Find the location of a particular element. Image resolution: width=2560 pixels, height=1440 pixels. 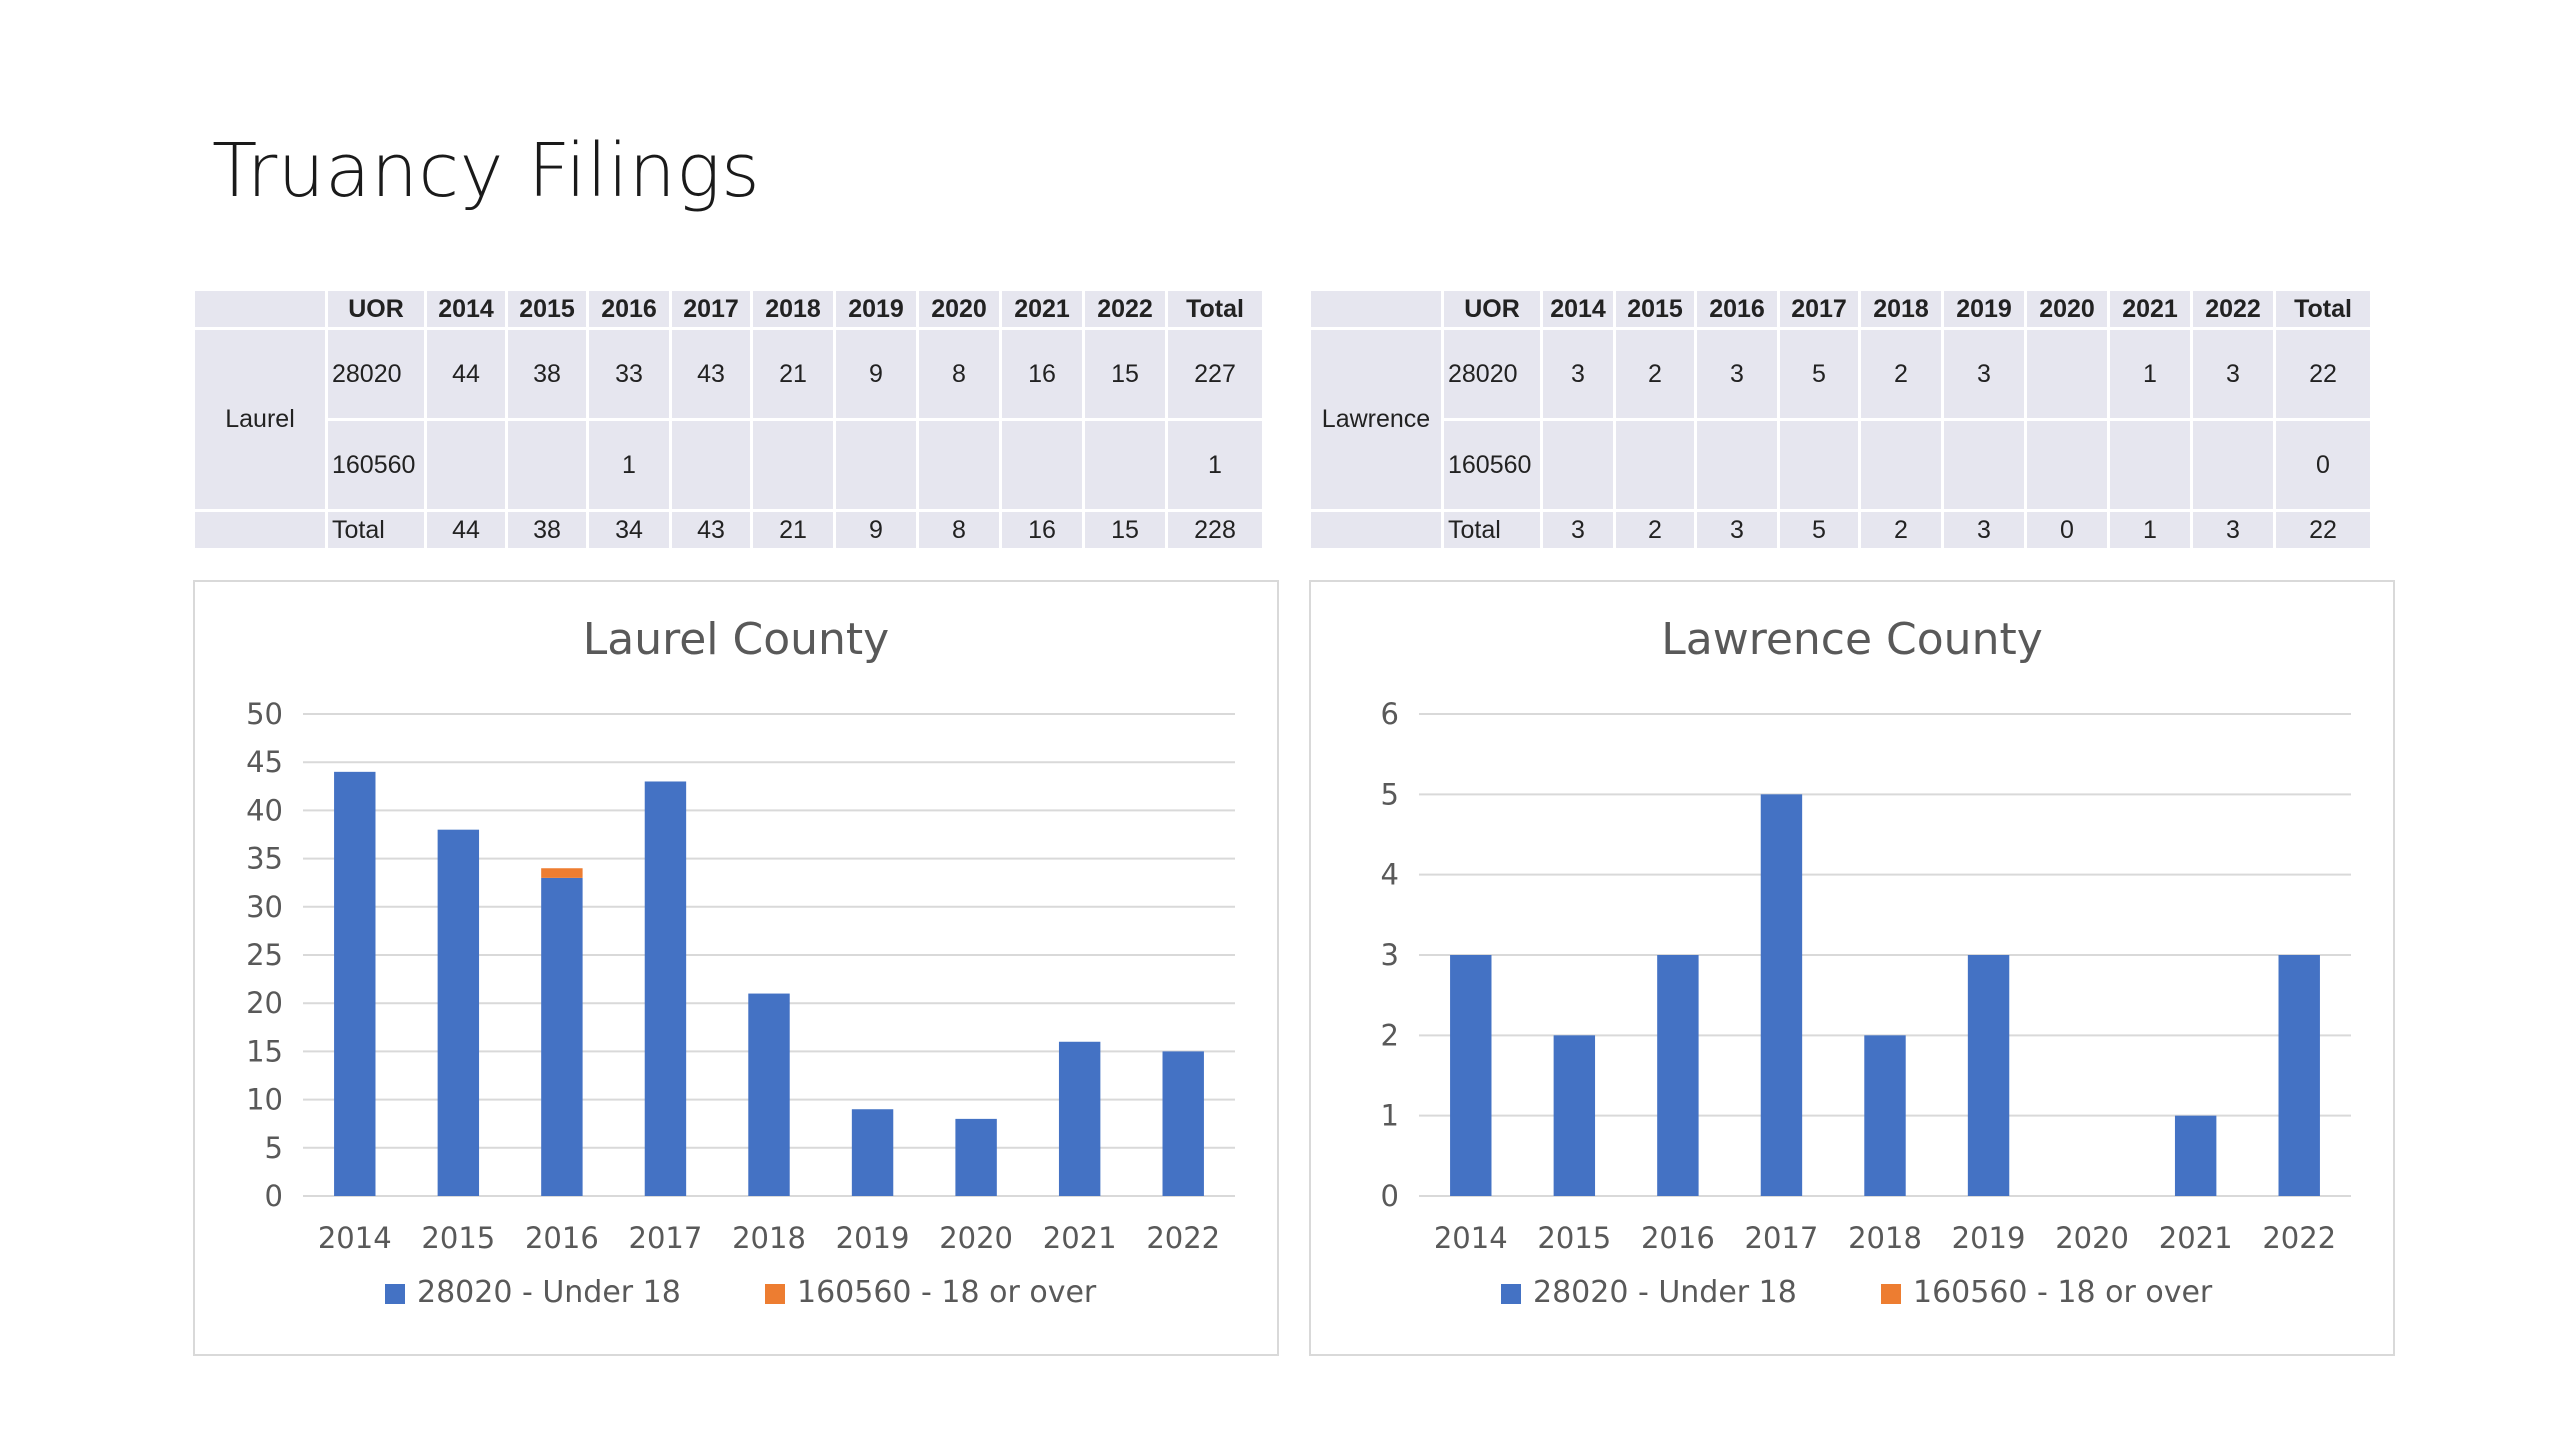

table-cell: 160560 is located at coordinates (1492, 465).